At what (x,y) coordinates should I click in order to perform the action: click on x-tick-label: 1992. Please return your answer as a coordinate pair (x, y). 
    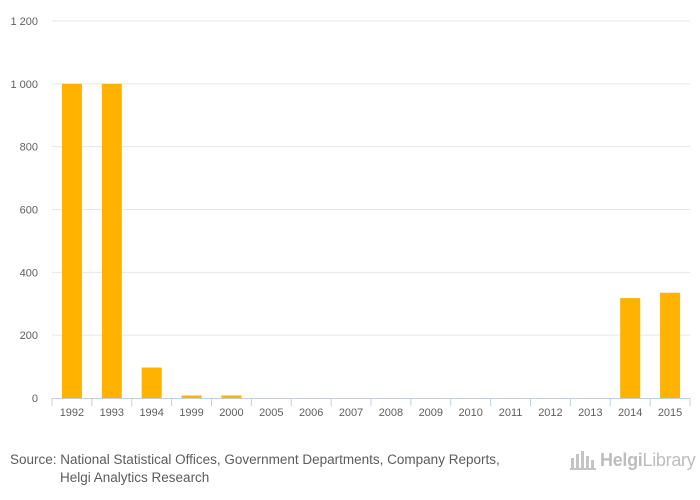
    Looking at the image, I should click on (72, 413).